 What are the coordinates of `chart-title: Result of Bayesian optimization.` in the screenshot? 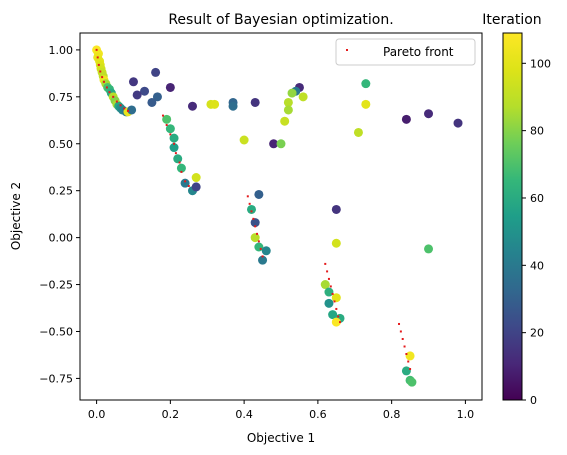 It's located at (280, 20).